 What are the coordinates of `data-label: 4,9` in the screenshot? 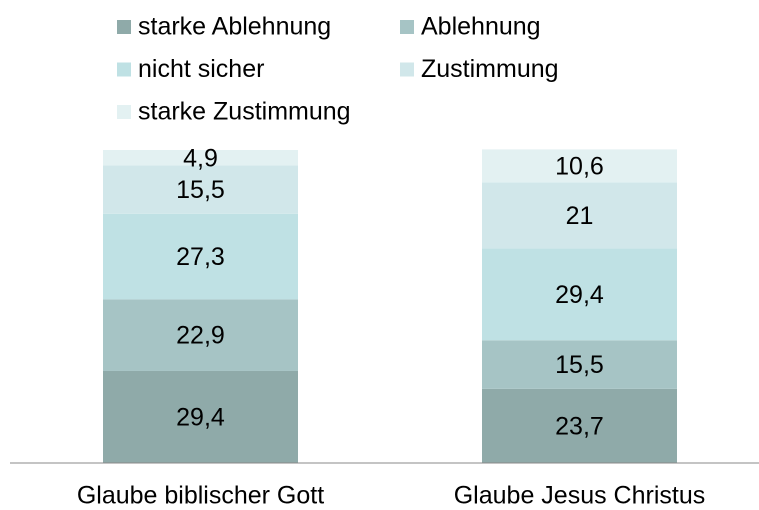 It's located at (200, 158).